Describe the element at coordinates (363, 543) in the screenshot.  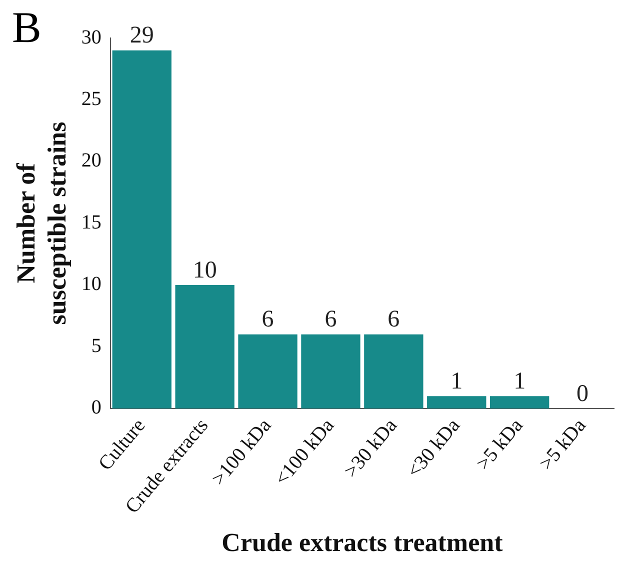
I see `x-axis-title: Crude extracts treatment` at that location.